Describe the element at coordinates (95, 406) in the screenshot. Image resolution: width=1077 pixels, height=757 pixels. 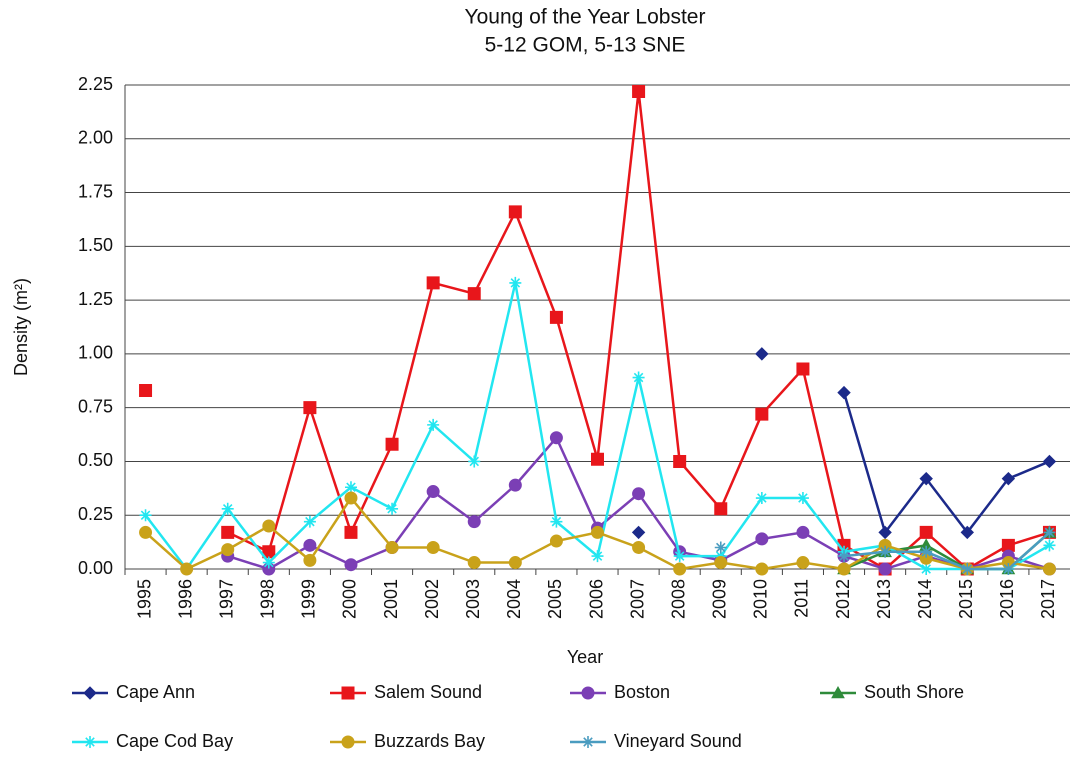
I see `y-tick-label: 0.75` at that location.